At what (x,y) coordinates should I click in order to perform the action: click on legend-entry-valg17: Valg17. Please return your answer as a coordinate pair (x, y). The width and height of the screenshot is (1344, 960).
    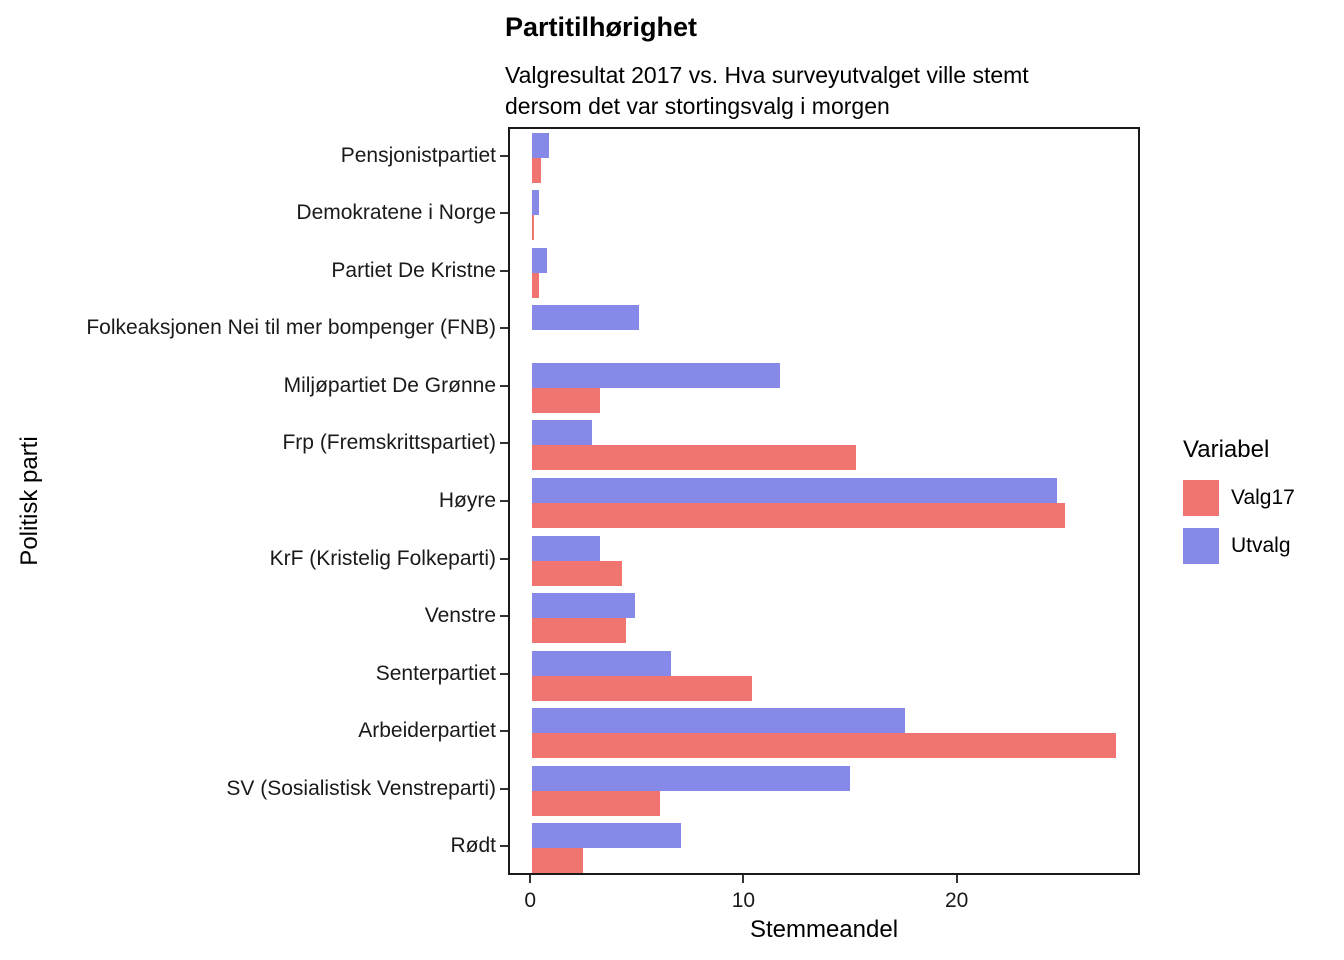
    Looking at the image, I should click on (1239, 498).